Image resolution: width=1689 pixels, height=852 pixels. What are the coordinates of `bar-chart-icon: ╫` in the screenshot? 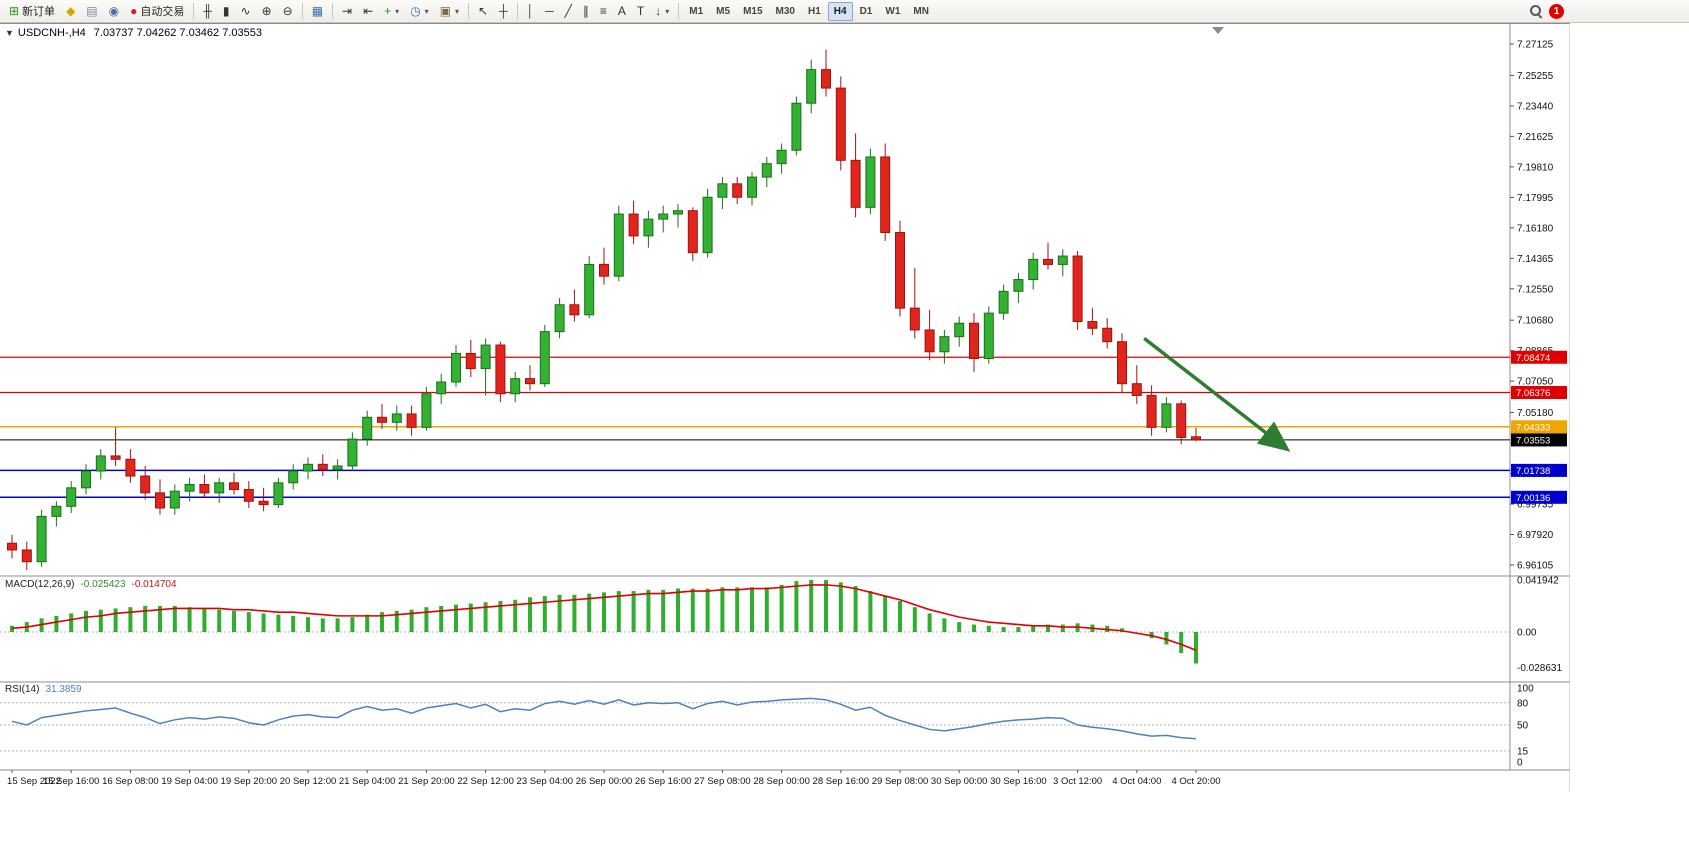 It's located at (207, 11).